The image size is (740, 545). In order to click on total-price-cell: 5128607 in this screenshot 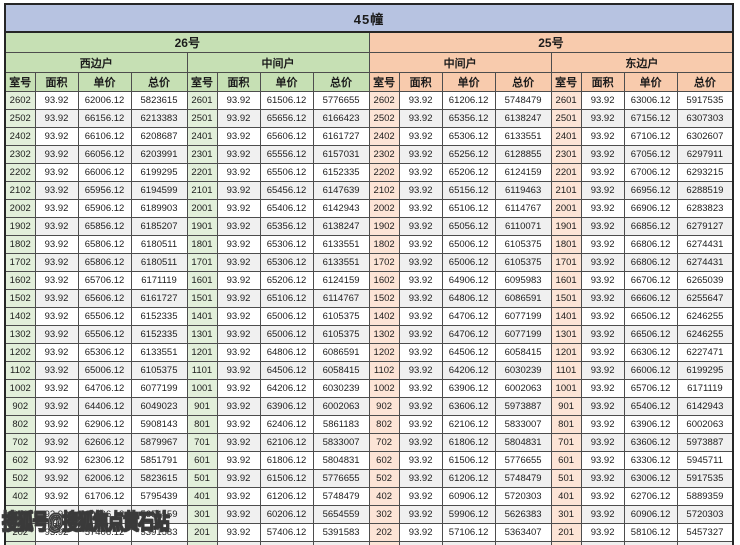, I will do `click(523, 543)`.